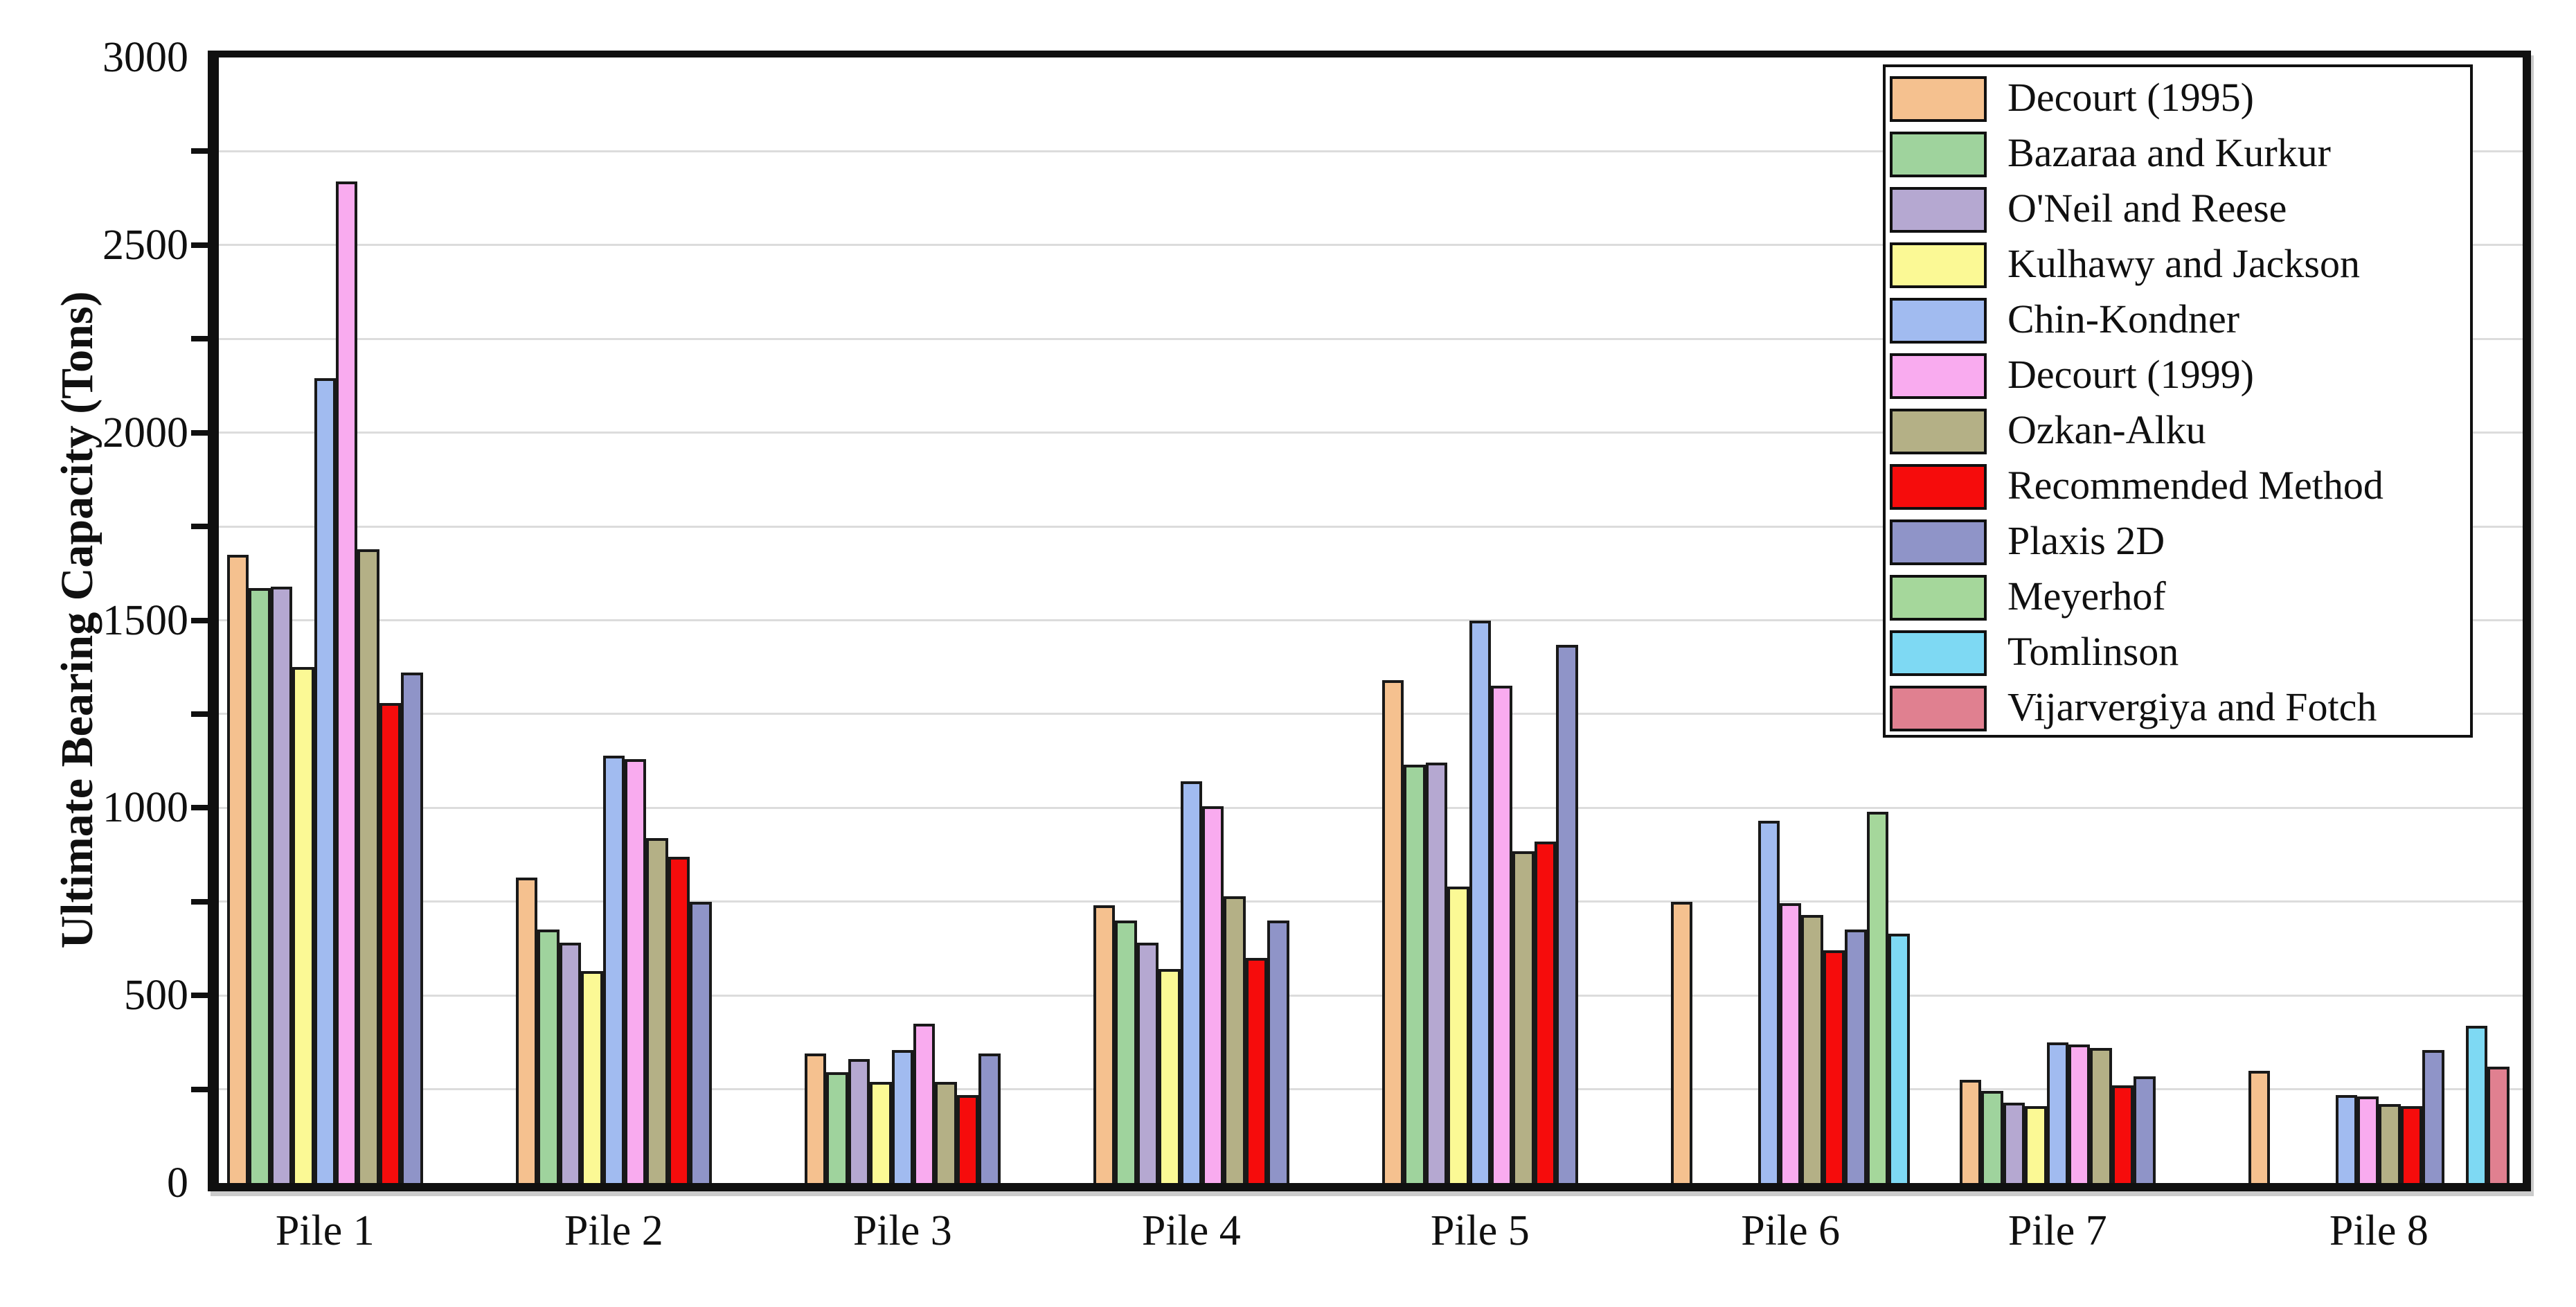 Image resolution: width=2576 pixels, height=1307 pixels. What do you see at coordinates (2180, 266) in the screenshot?
I see `legend-row-kulhawy-and-jackson: Kulhawy and Jackson` at bounding box center [2180, 266].